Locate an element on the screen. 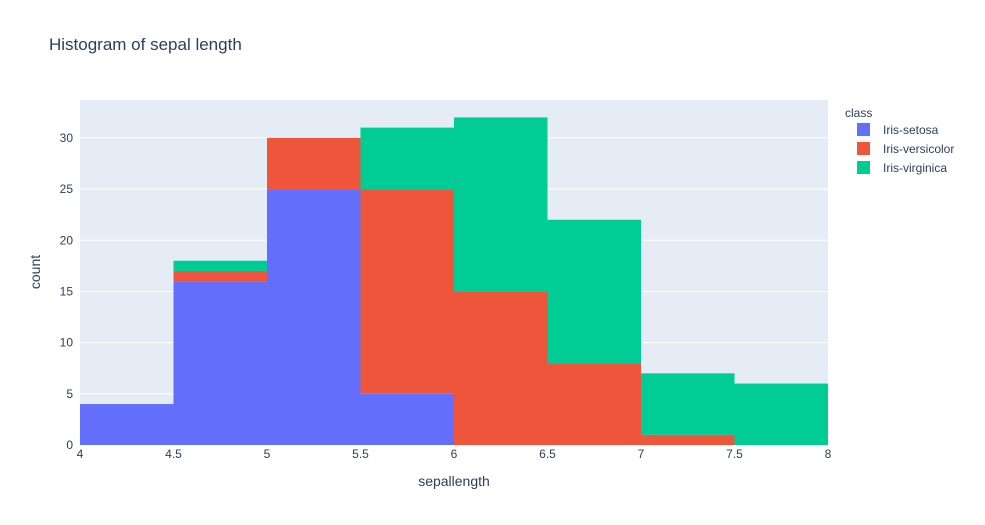 The height and width of the screenshot is (525, 985). x-tick-label: 6 is located at coordinates (454, 454).